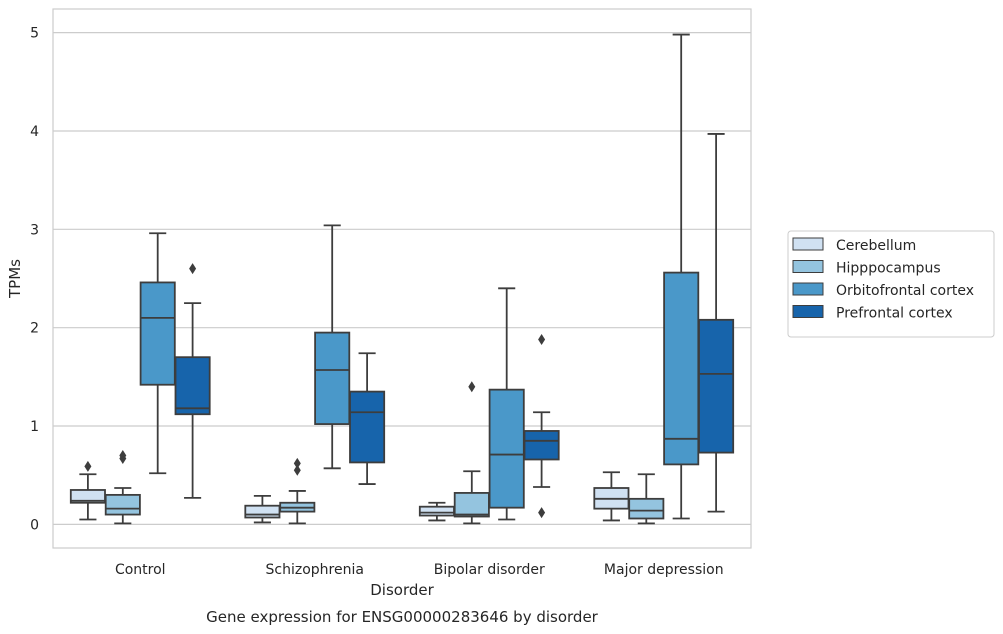 The image size is (1003, 634). What do you see at coordinates (34, 132) in the screenshot?
I see `y-tick-label: 4` at bounding box center [34, 132].